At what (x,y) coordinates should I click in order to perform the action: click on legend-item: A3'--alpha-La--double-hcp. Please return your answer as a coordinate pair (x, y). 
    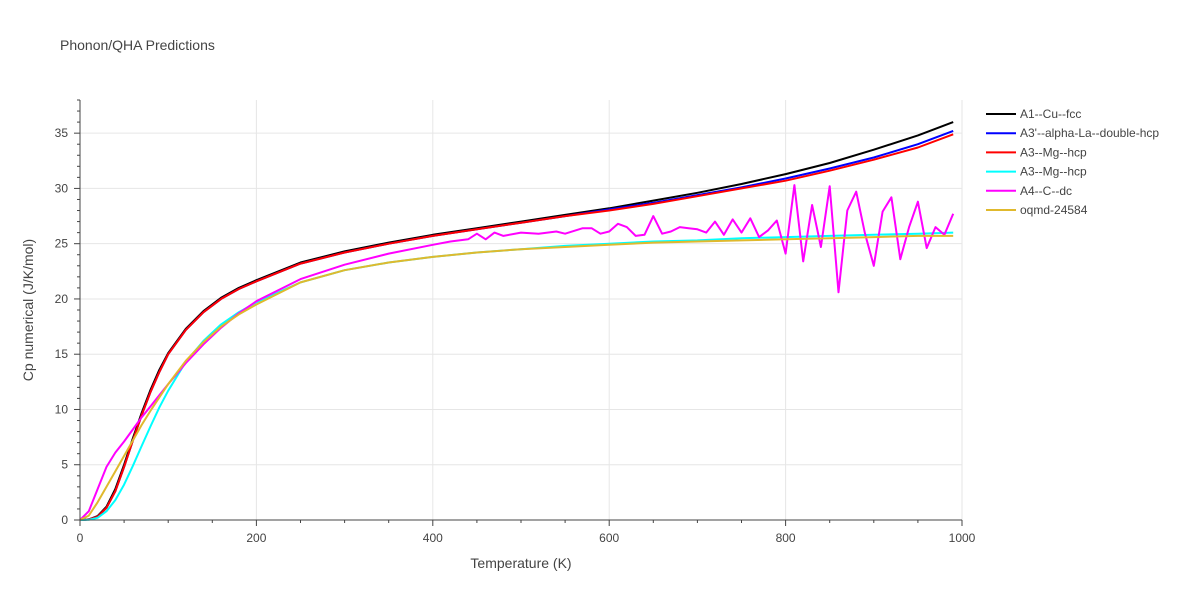
    Looking at the image, I should click on (1072, 133).